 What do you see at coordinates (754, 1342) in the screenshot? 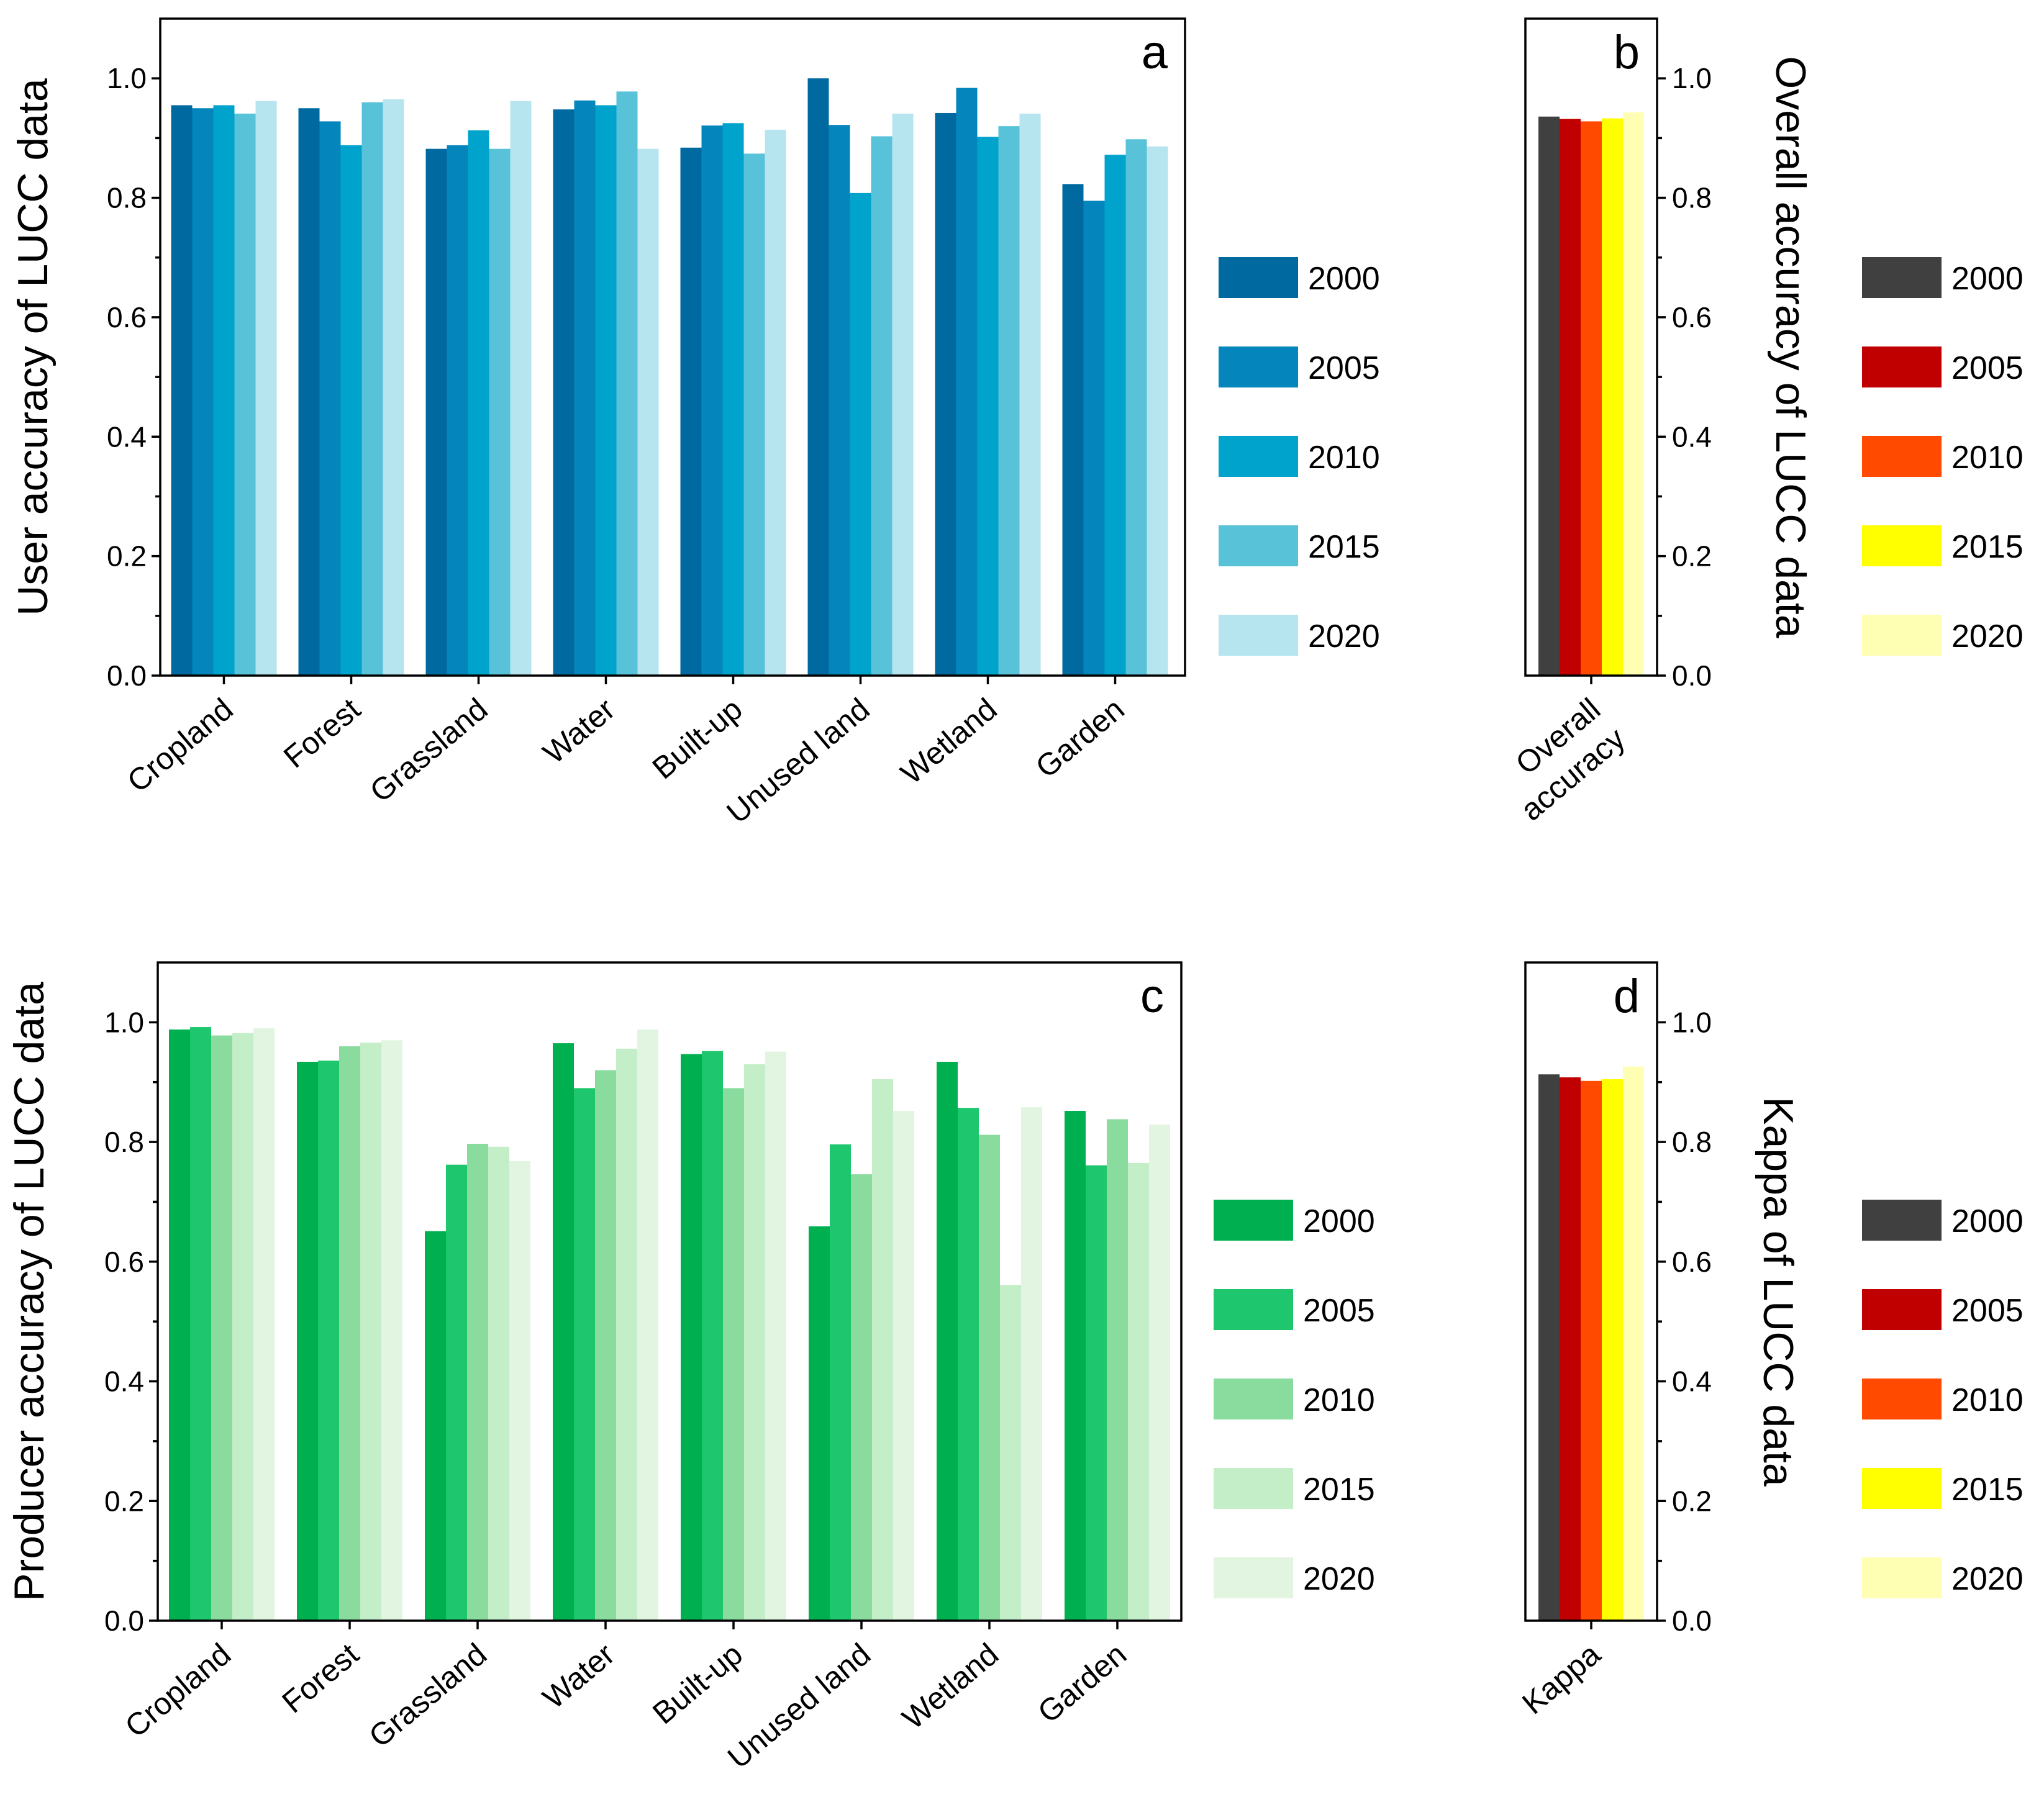
I see `bar-c-built-up-2015` at bounding box center [754, 1342].